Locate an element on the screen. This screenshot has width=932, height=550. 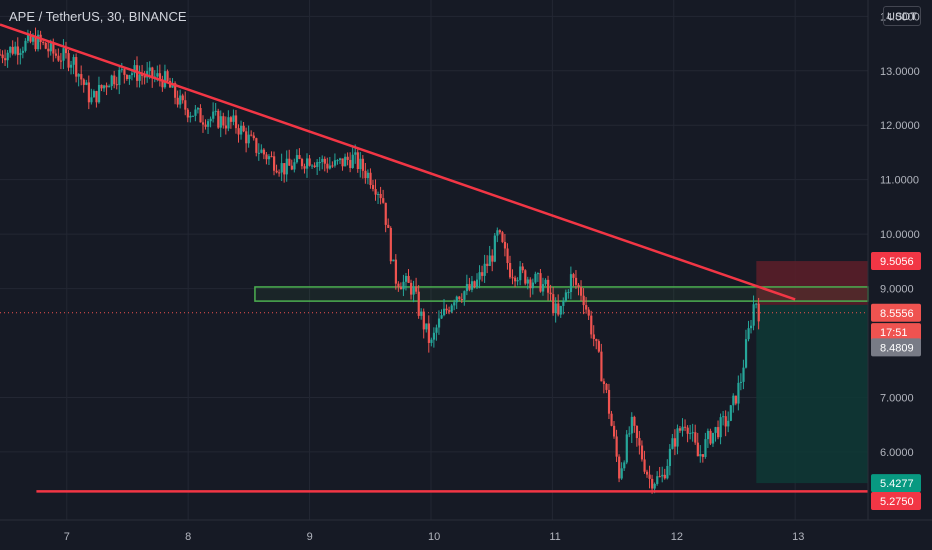
time-axis: 7 8 9 10 11 12 13 is located at coordinates (466, 531).